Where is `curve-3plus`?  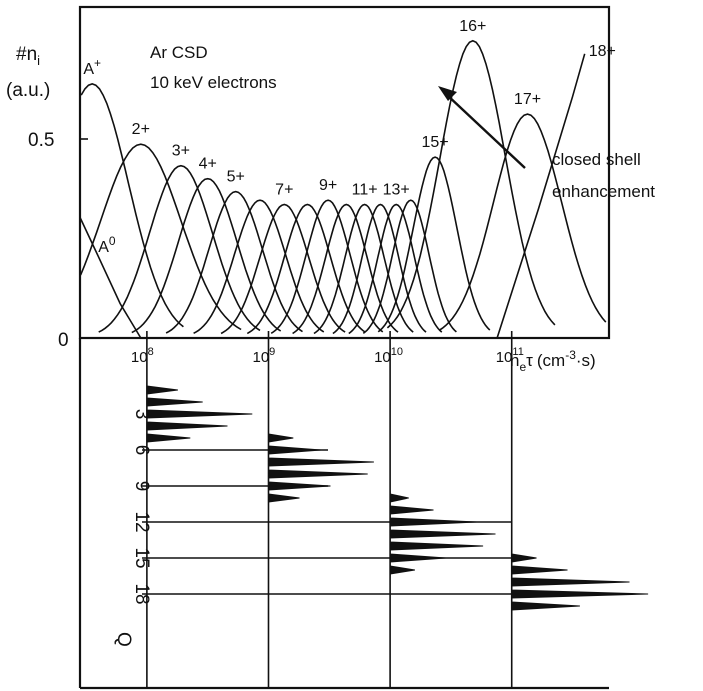 curve-3plus is located at coordinates (179, 248).